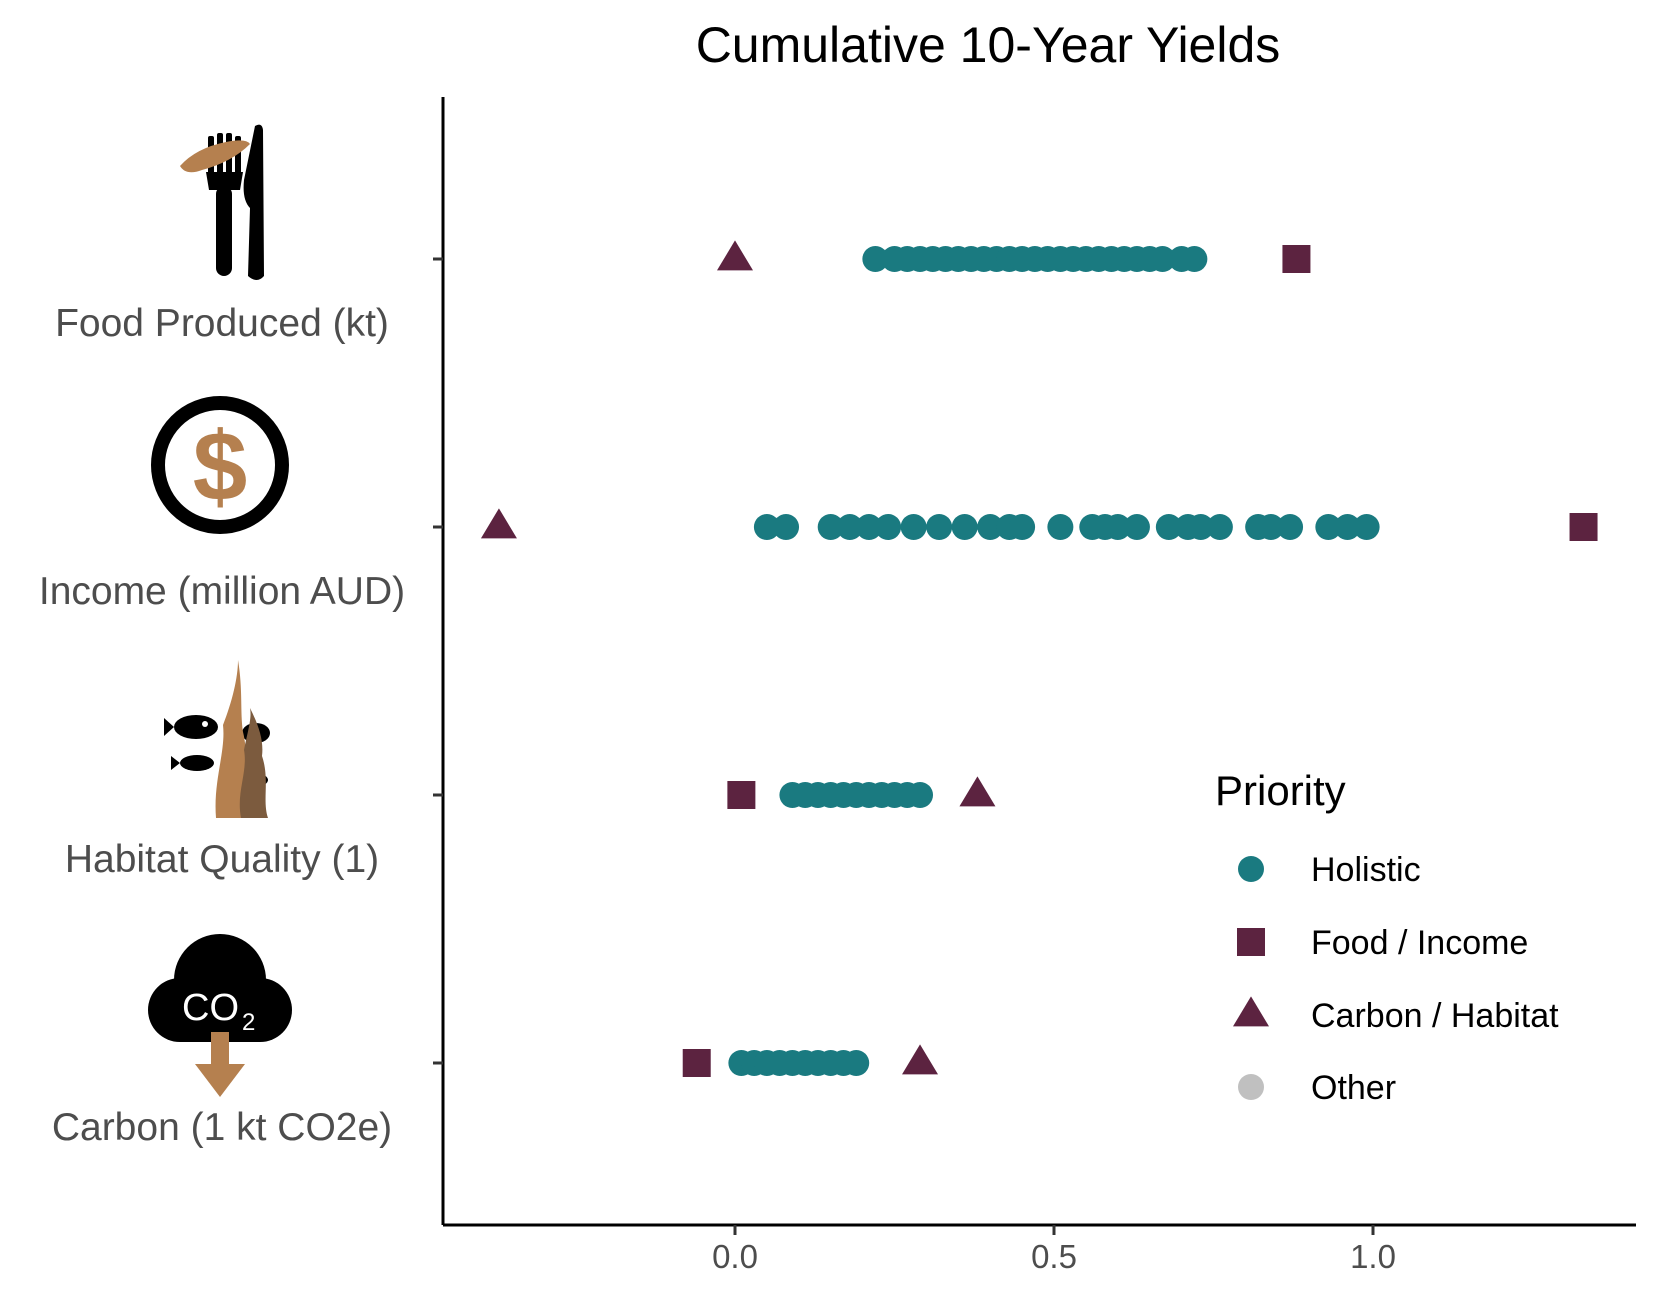 The image size is (1653, 1299). Describe the element at coordinates (222, 202) in the screenshot. I see `food-fork-knife-icon` at that location.